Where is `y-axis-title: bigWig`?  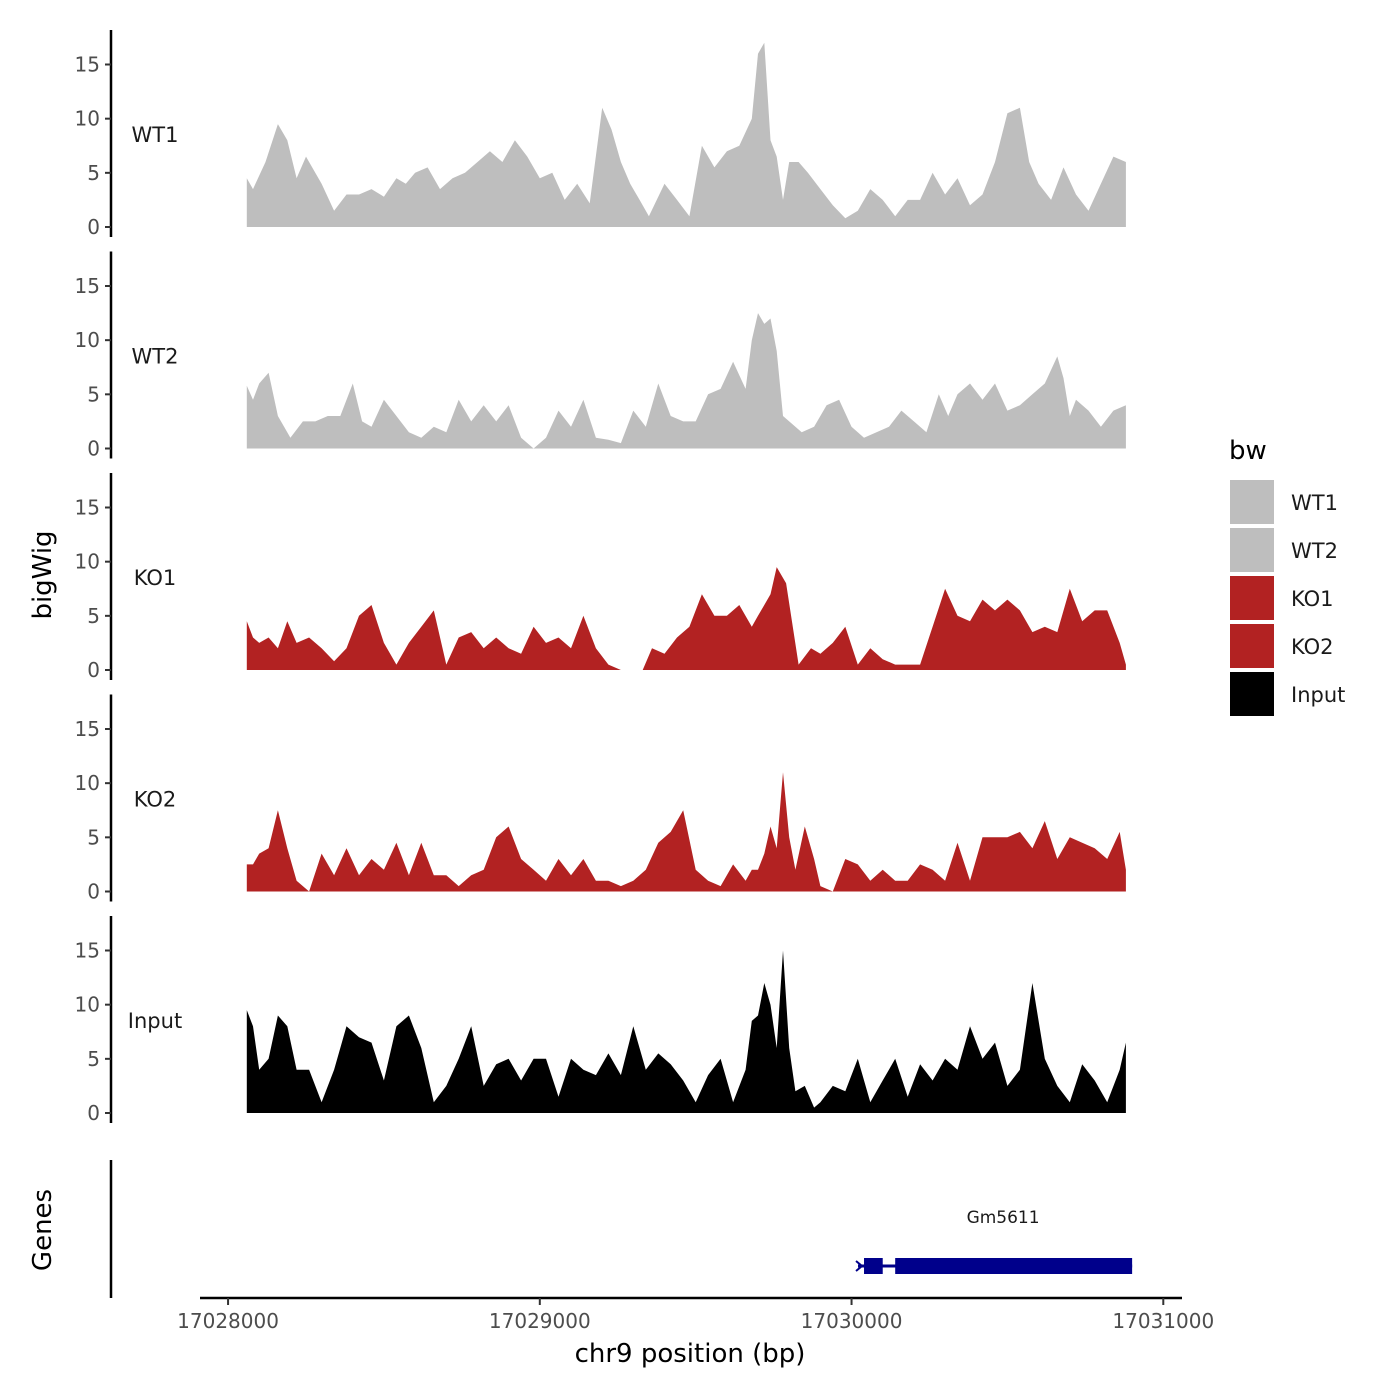
y-axis-title: bigWig is located at coordinates (43, 574).